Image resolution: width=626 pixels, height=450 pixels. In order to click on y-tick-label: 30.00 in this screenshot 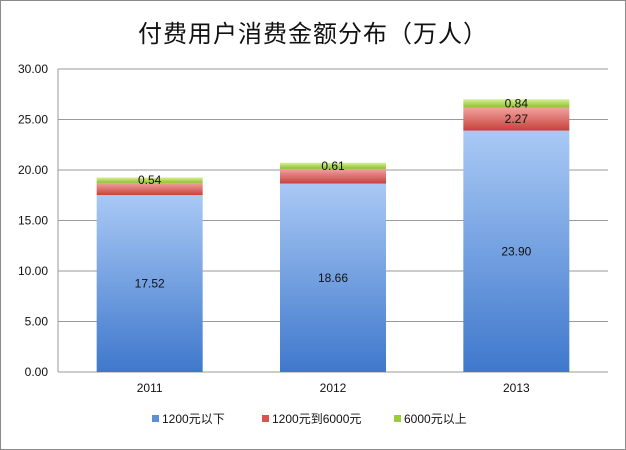, I will do `click(33, 69)`.